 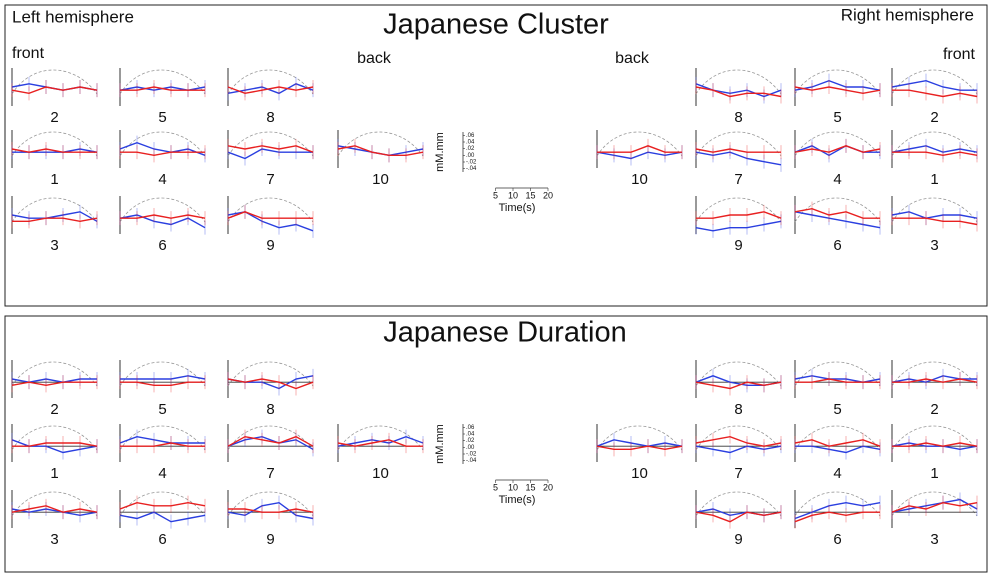 I want to click on hemisphere-label: Left hemisphere, so click(x=73, y=16).